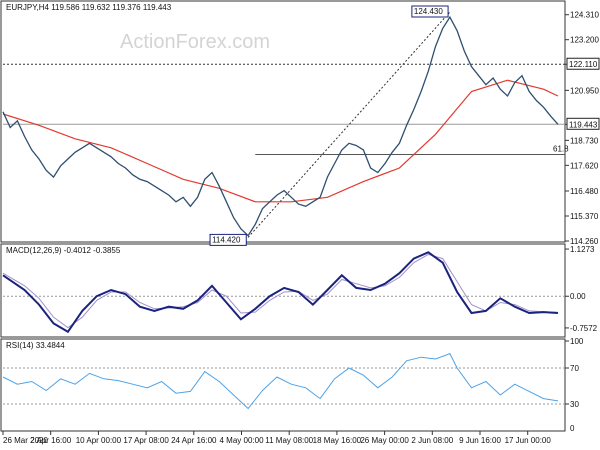 The image size is (600, 450). I want to click on current-price-label-box, so click(583, 123).